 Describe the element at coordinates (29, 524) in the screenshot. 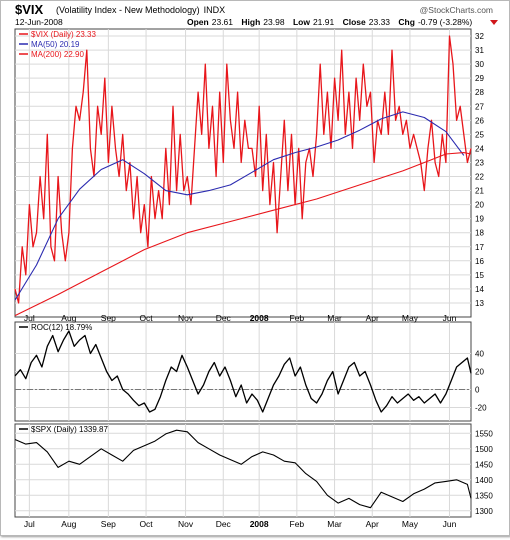

I see `x-tick-label-bottom: Jul` at that location.